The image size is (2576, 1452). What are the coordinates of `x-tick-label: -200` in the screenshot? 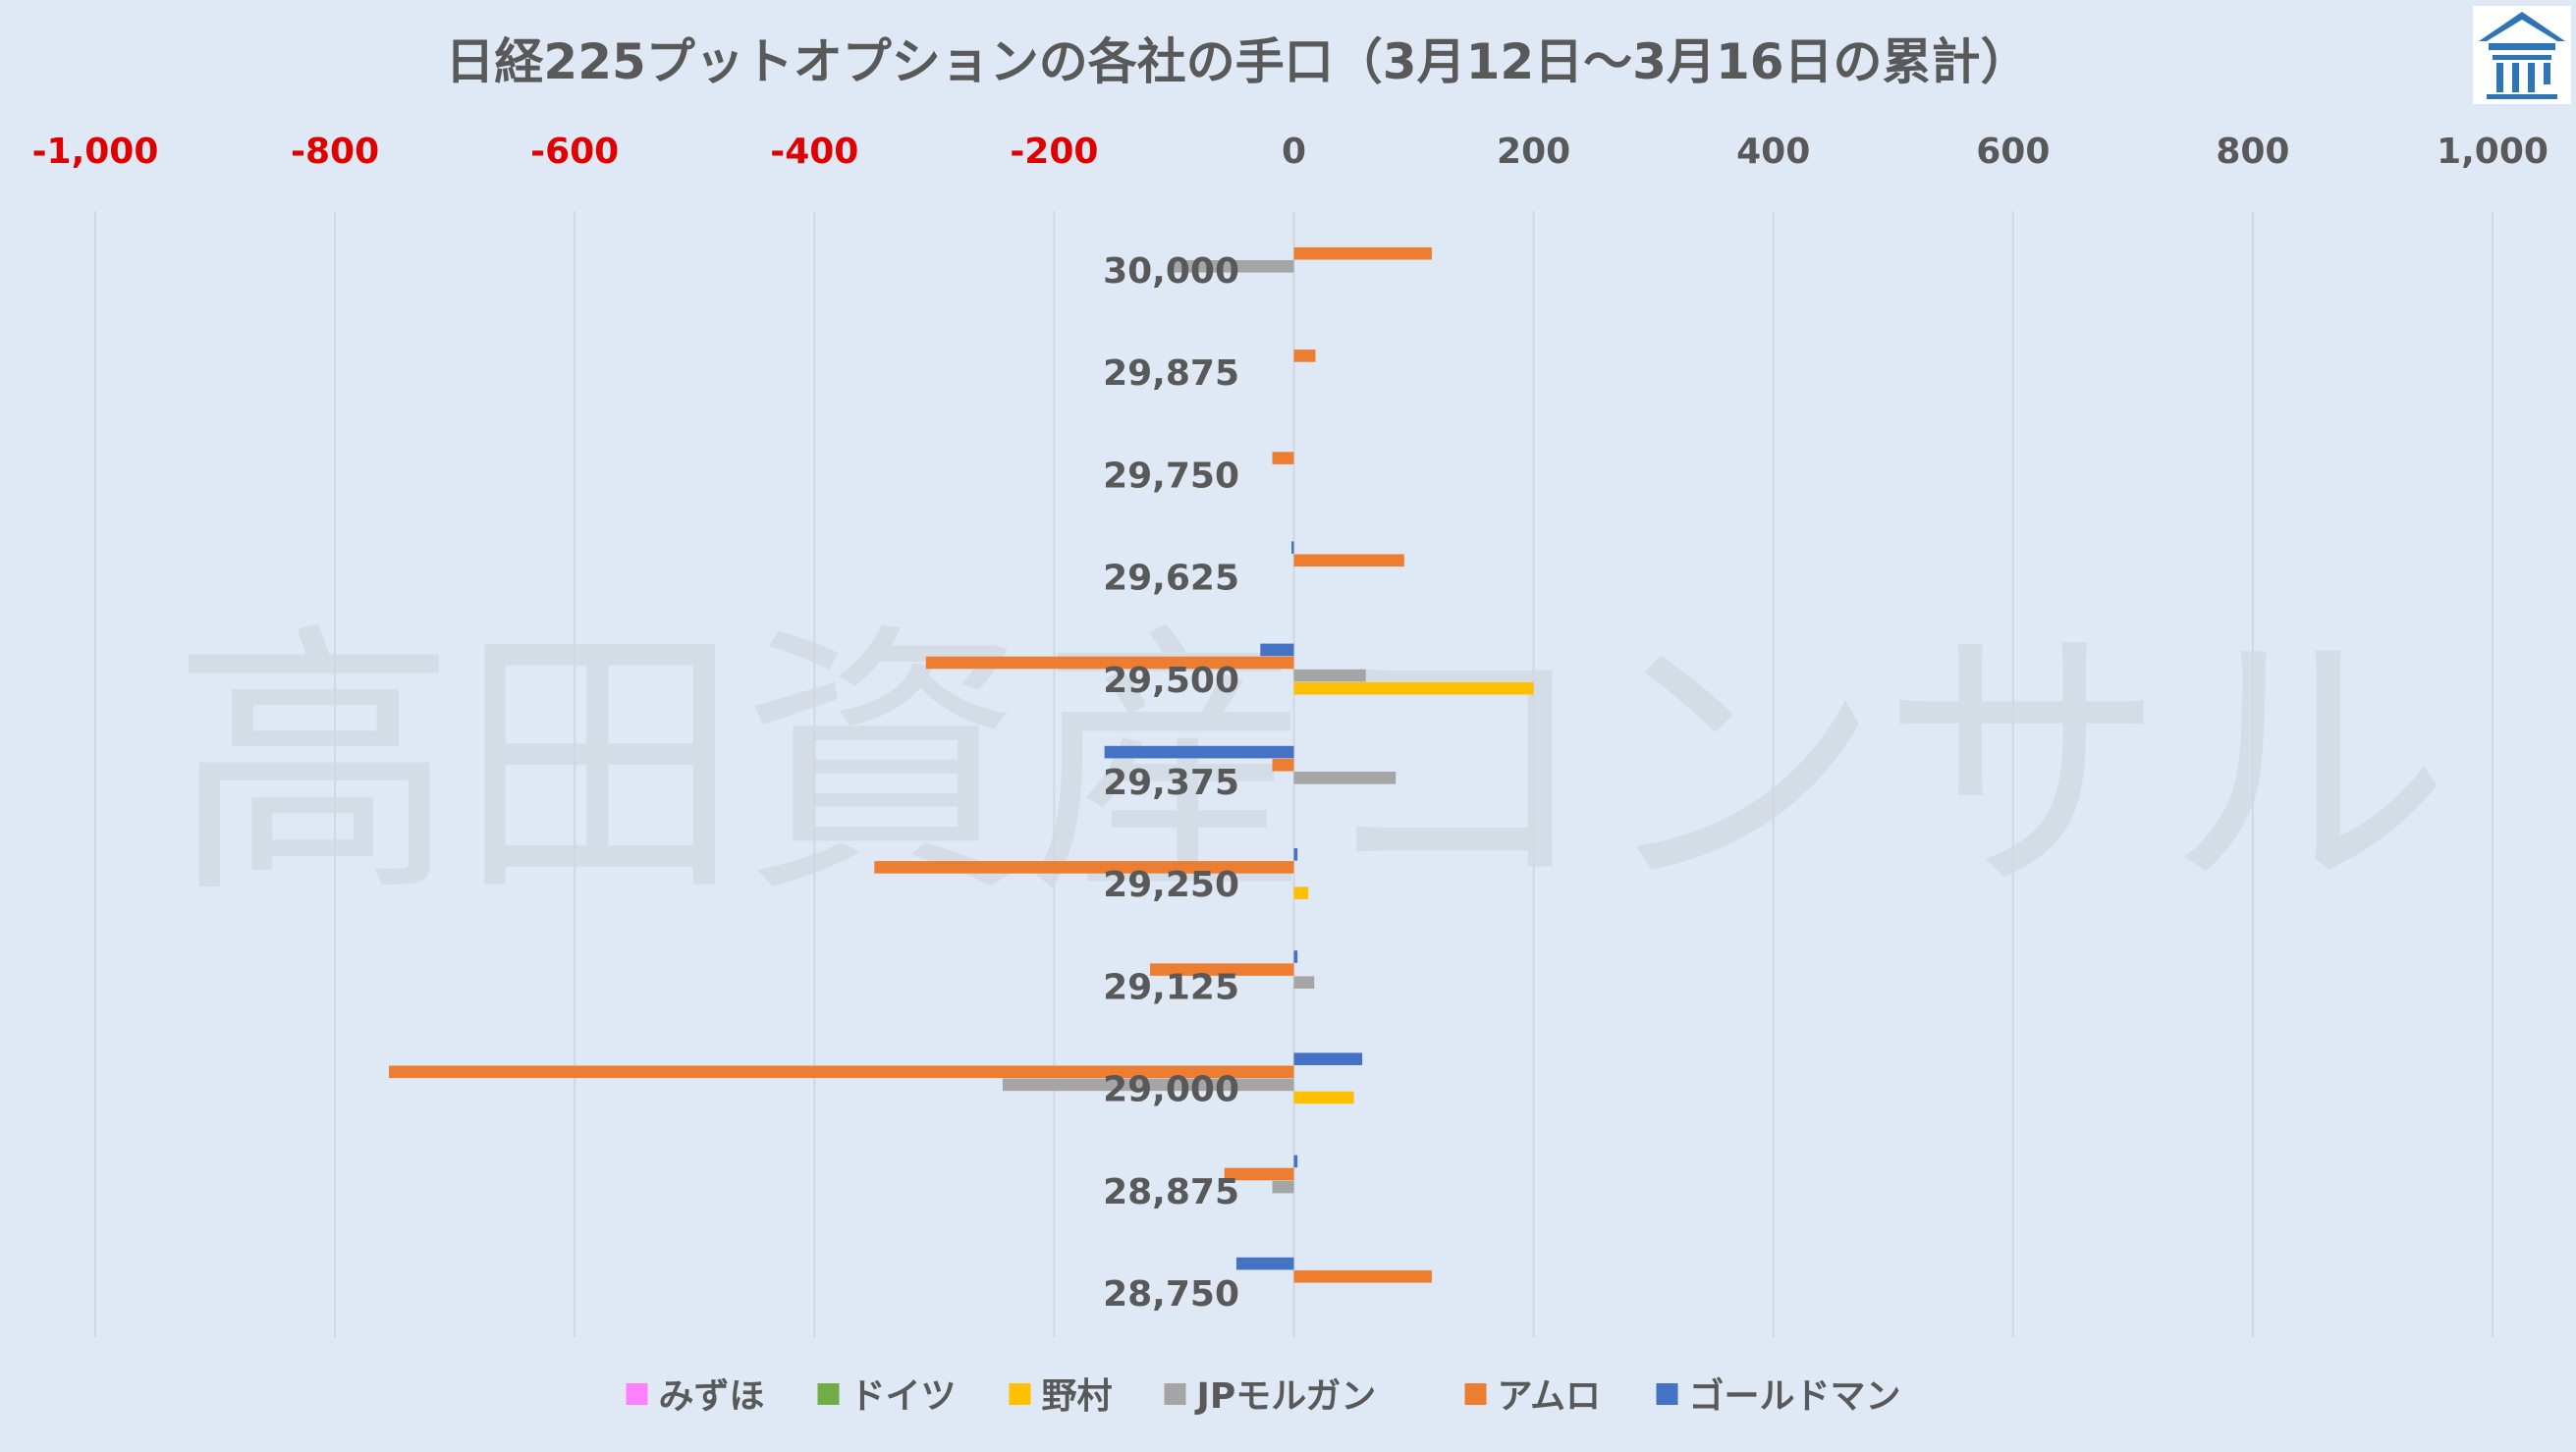 It's located at (1054, 152).